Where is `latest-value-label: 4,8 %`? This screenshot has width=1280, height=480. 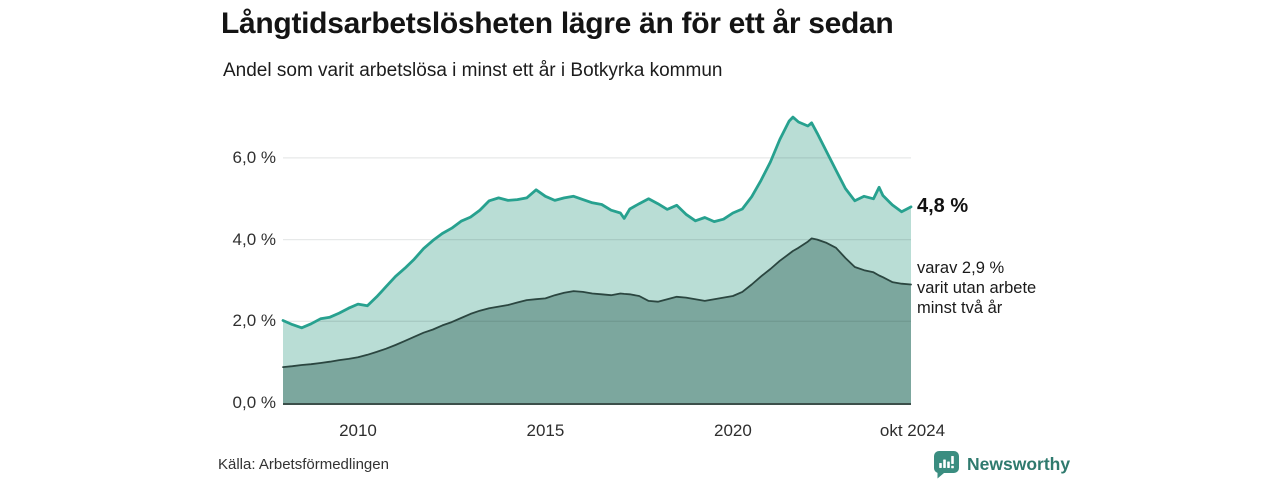
latest-value-label: 4,8 % is located at coordinates (943, 206).